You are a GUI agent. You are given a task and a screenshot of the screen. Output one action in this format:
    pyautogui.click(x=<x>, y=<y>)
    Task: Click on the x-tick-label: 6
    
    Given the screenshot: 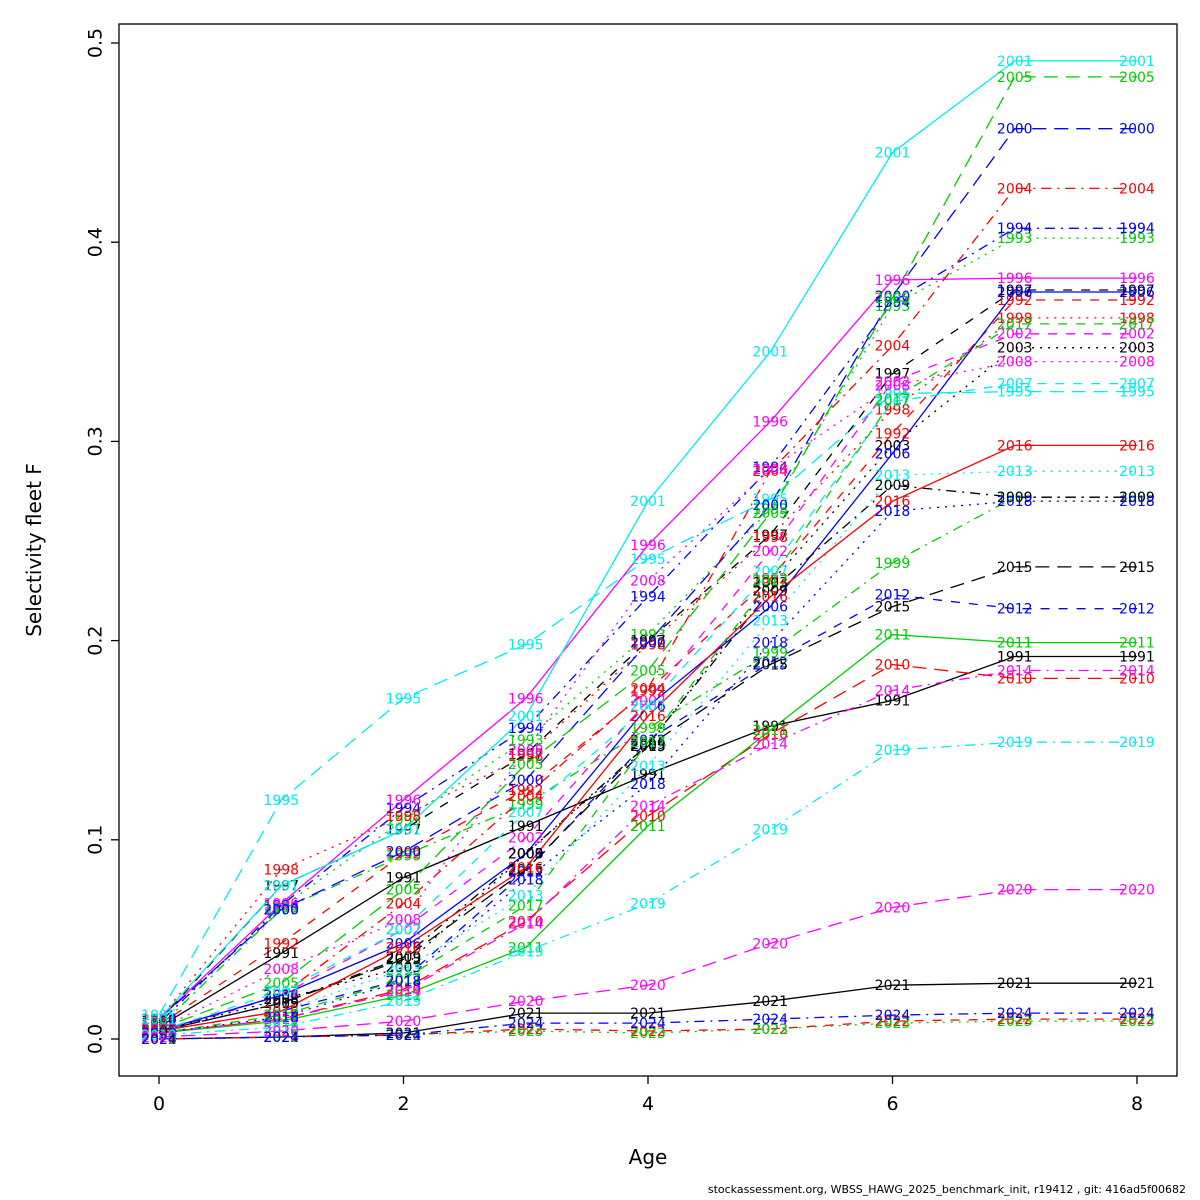 What is the action you would take?
    pyautogui.click(x=892, y=1104)
    